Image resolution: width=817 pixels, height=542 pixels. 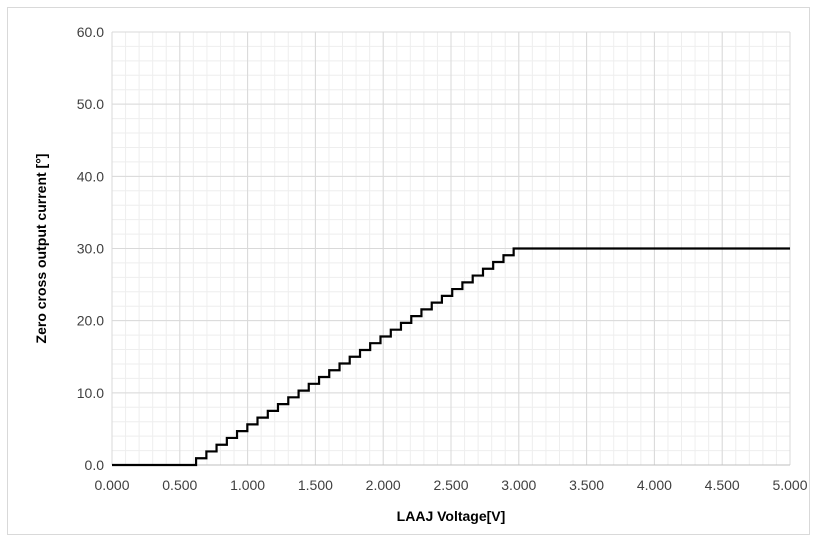 I want to click on y-tick-label: 10.0, so click(x=90, y=393).